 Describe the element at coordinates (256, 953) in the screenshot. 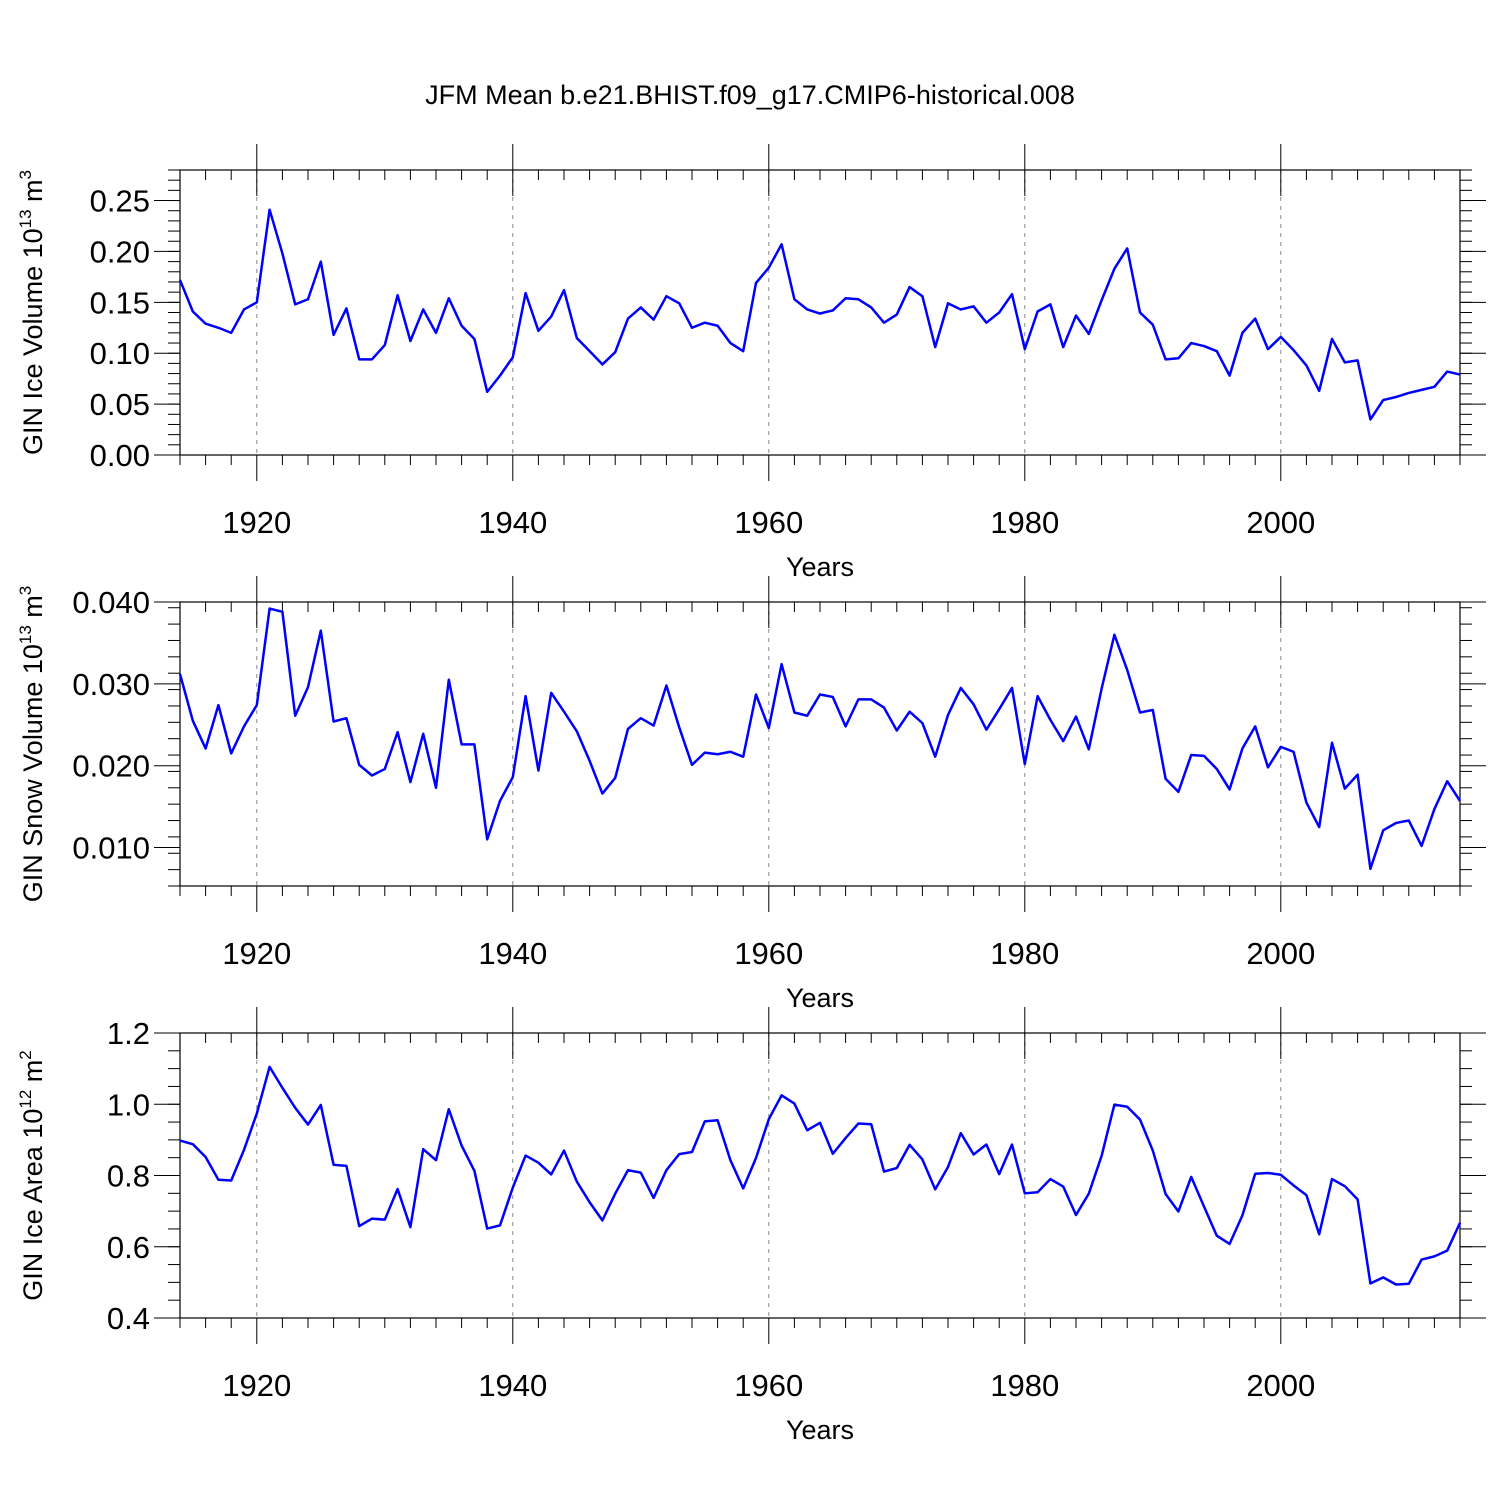

I see `snow-volume-x-tick-label: 1920` at that location.